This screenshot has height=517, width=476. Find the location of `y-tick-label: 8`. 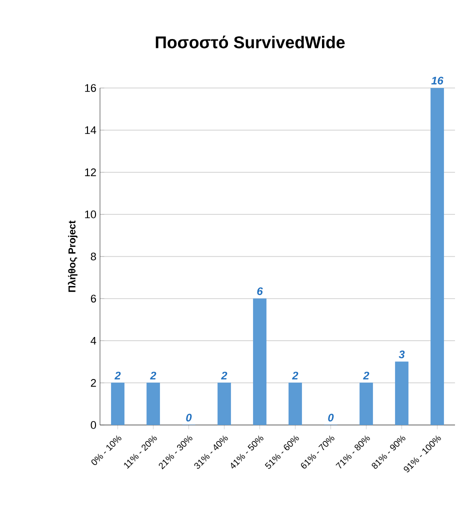

y-tick-label: 8 is located at coordinates (93, 256).